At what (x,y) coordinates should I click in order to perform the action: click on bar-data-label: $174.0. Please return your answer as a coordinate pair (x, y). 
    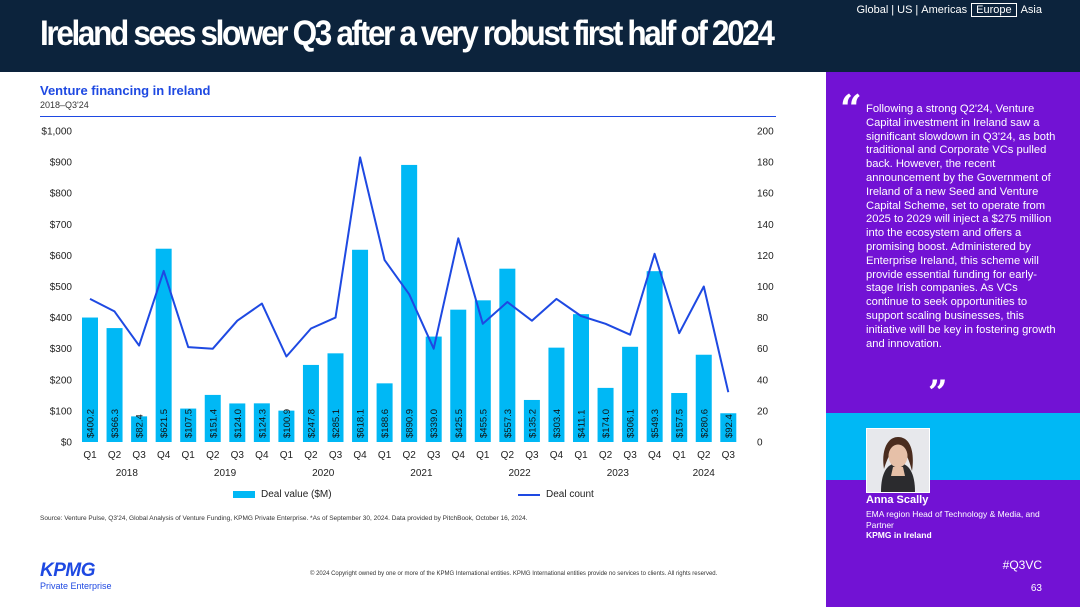
    Looking at the image, I should click on (606, 423).